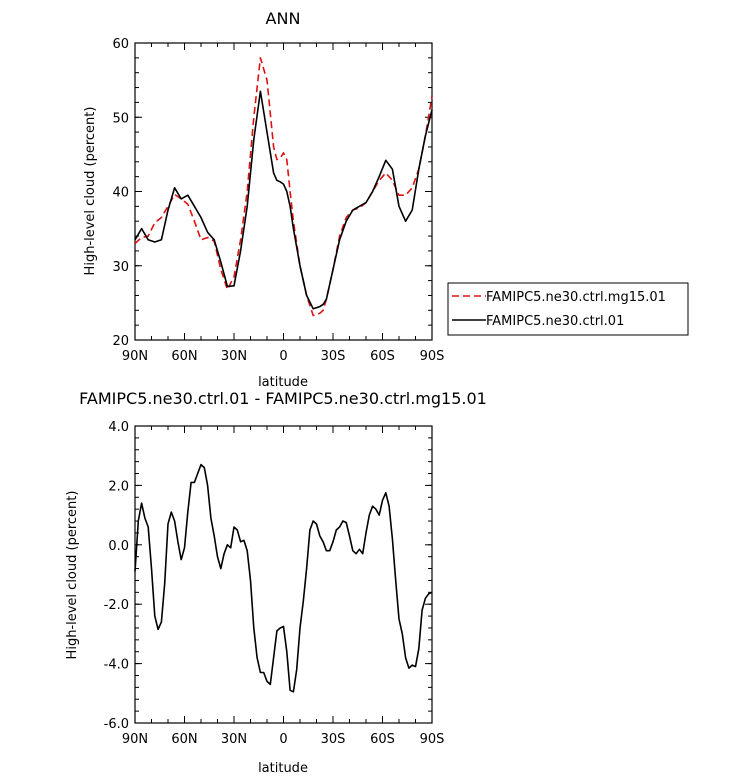  I want to click on y-tick-label-top: 40, so click(120, 193).